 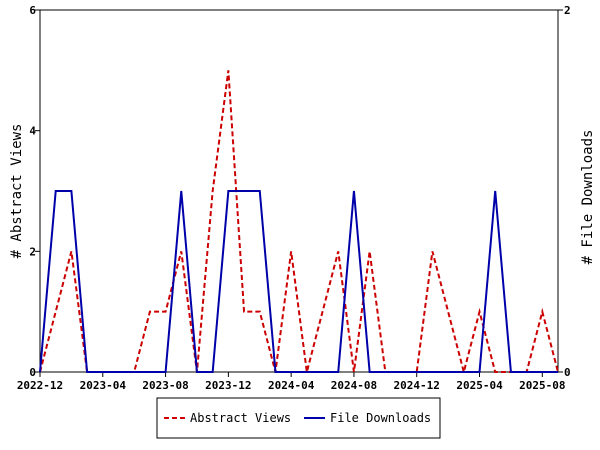 I want to click on legend: Abstract Views File Downloads, so click(x=298, y=418).